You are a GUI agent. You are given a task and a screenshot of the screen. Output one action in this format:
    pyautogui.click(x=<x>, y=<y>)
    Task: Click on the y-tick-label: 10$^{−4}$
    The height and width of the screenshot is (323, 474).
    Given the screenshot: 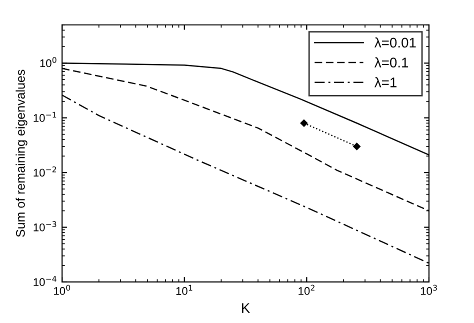 What is the action you would take?
    pyautogui.click(x=45, y=281)
    